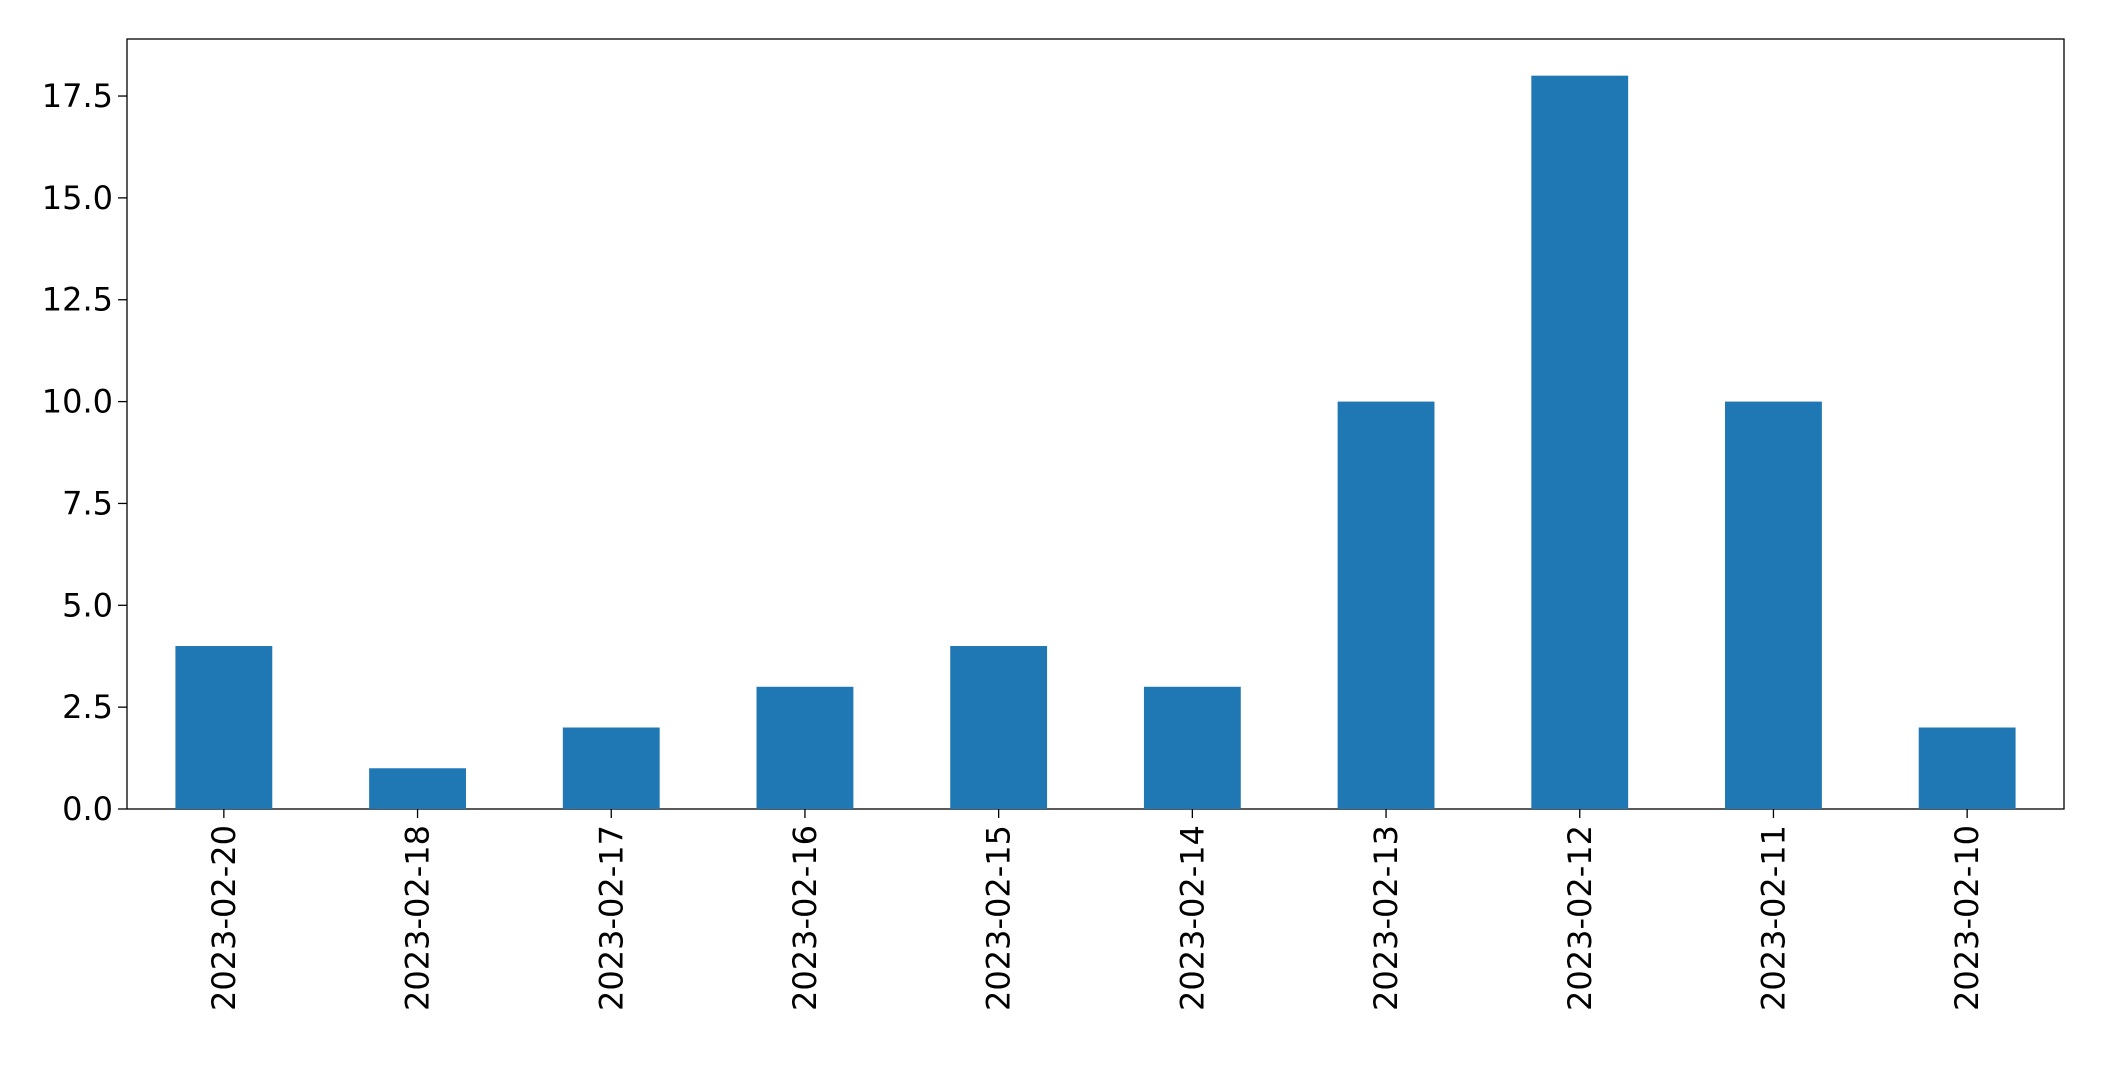 The height and width of the screenshot is (1065, 2104). What do you see at coordinates (999, 918) in the screenshot?
I see `x-tick-label: 2023-02-15` at bounding box center [999, 918].